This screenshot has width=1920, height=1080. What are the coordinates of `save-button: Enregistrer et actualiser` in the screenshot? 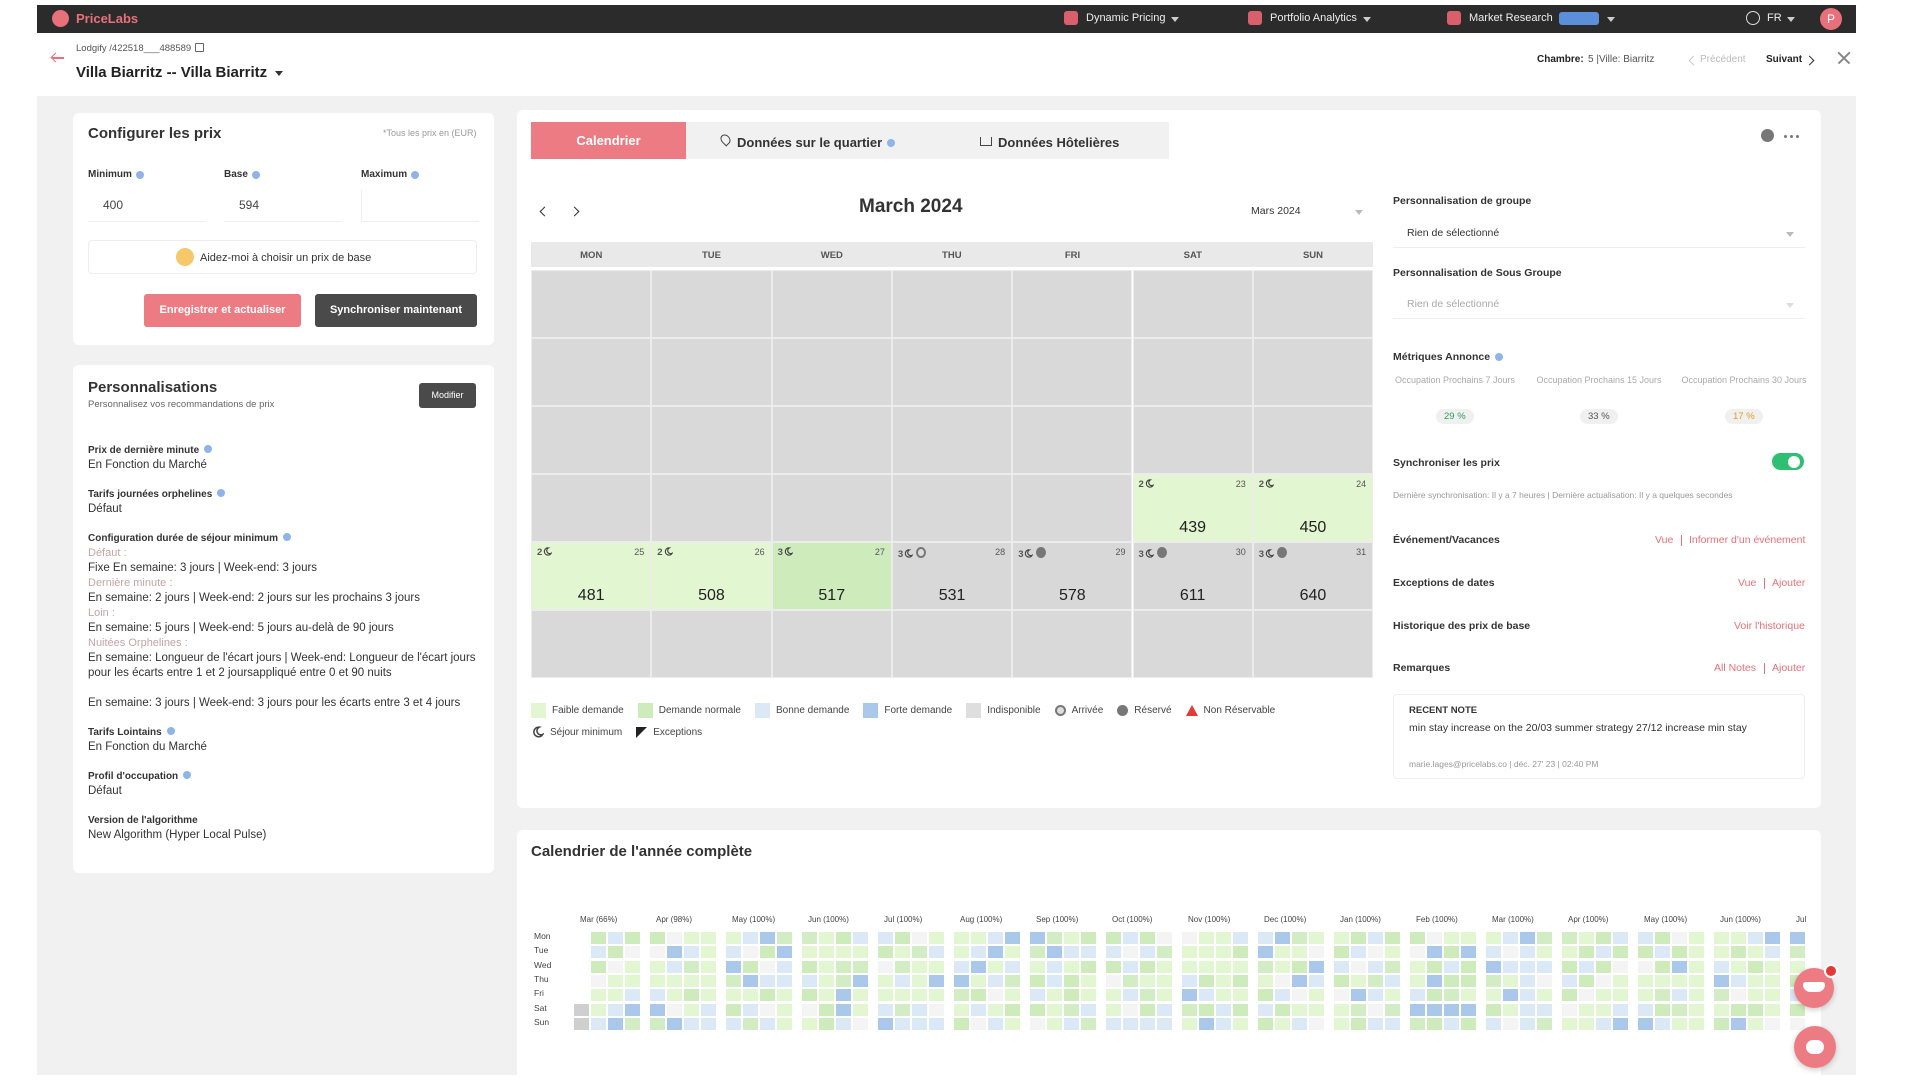 It's located at (222, 310).